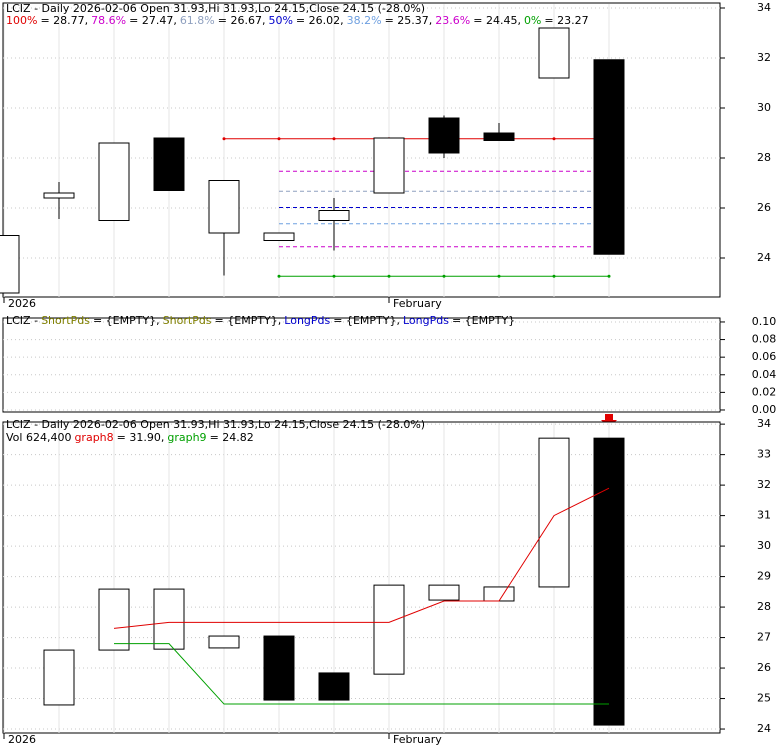  What do you see at coordinates (497, 20) in the screenshot?
I see `fib-label: = 24.45,` at bounding box center [497, 20].